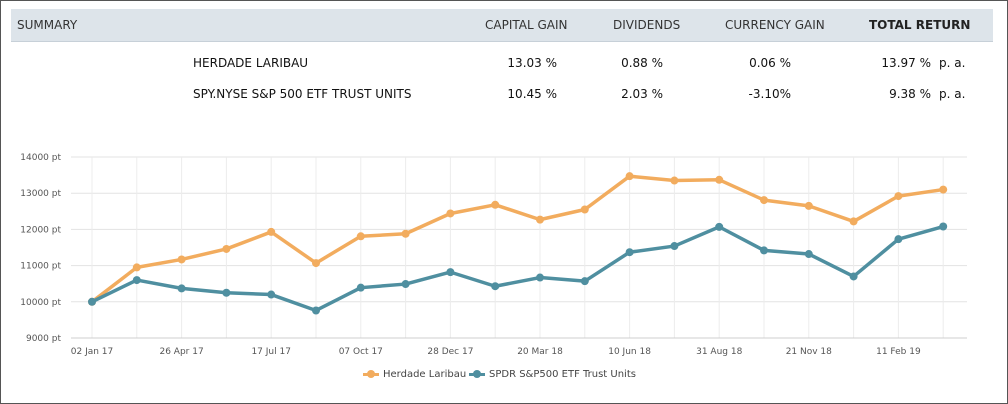 This screenshot has width=1008, height=404. Describe the element at coordinates (40, 158) in the screenshot. I see `y-tick-label: 14000 pt` at that location.